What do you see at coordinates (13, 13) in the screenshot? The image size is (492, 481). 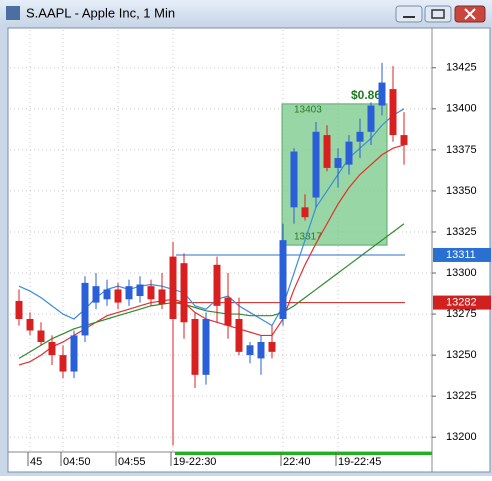 I see `app-icon` at bounding box center [13, 13].